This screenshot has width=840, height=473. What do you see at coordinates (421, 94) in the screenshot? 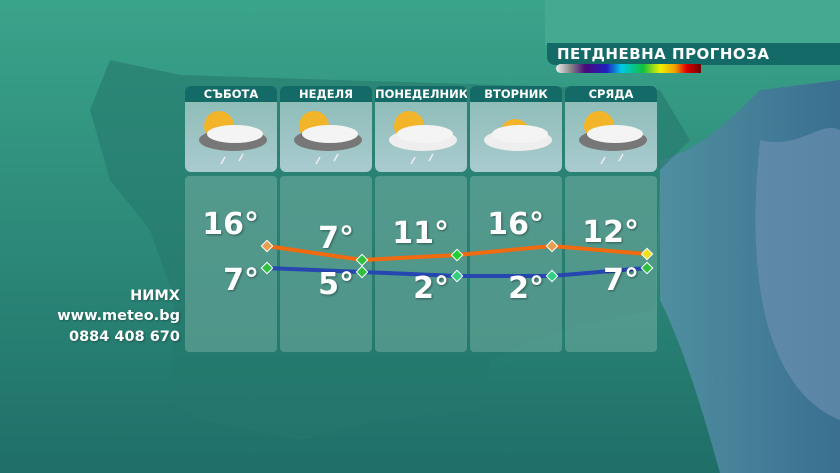
I see `day-name: ПОНЕДЕЛНИК` at bounding box center [421, 94].